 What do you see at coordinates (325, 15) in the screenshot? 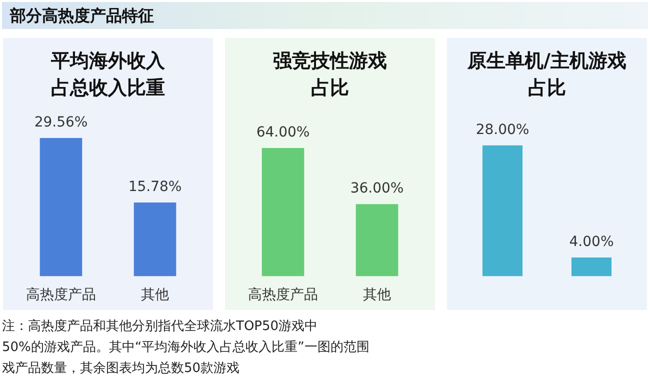
I see `text: 部分高热度产品特征` at bounding box center [325, 15].